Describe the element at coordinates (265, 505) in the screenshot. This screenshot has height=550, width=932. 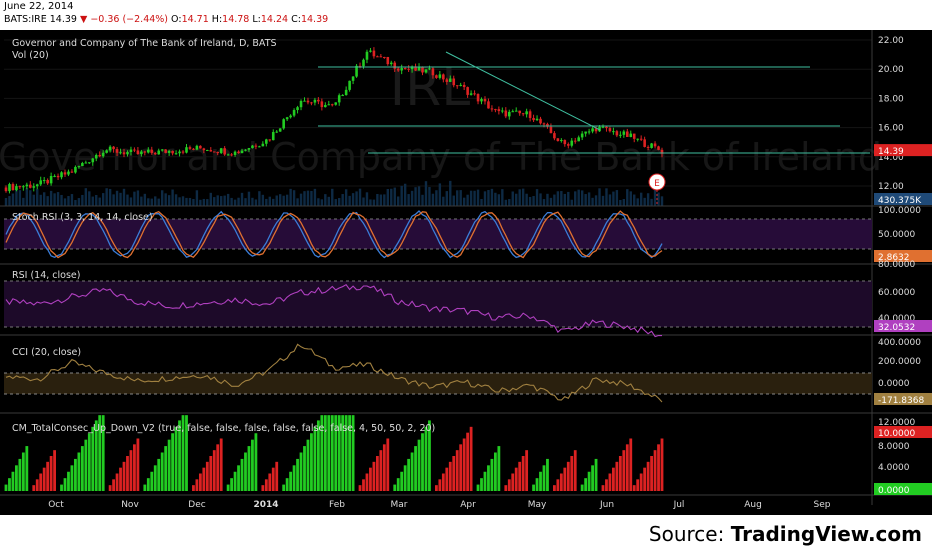
I see `time-axis-label: 2014` at that location.